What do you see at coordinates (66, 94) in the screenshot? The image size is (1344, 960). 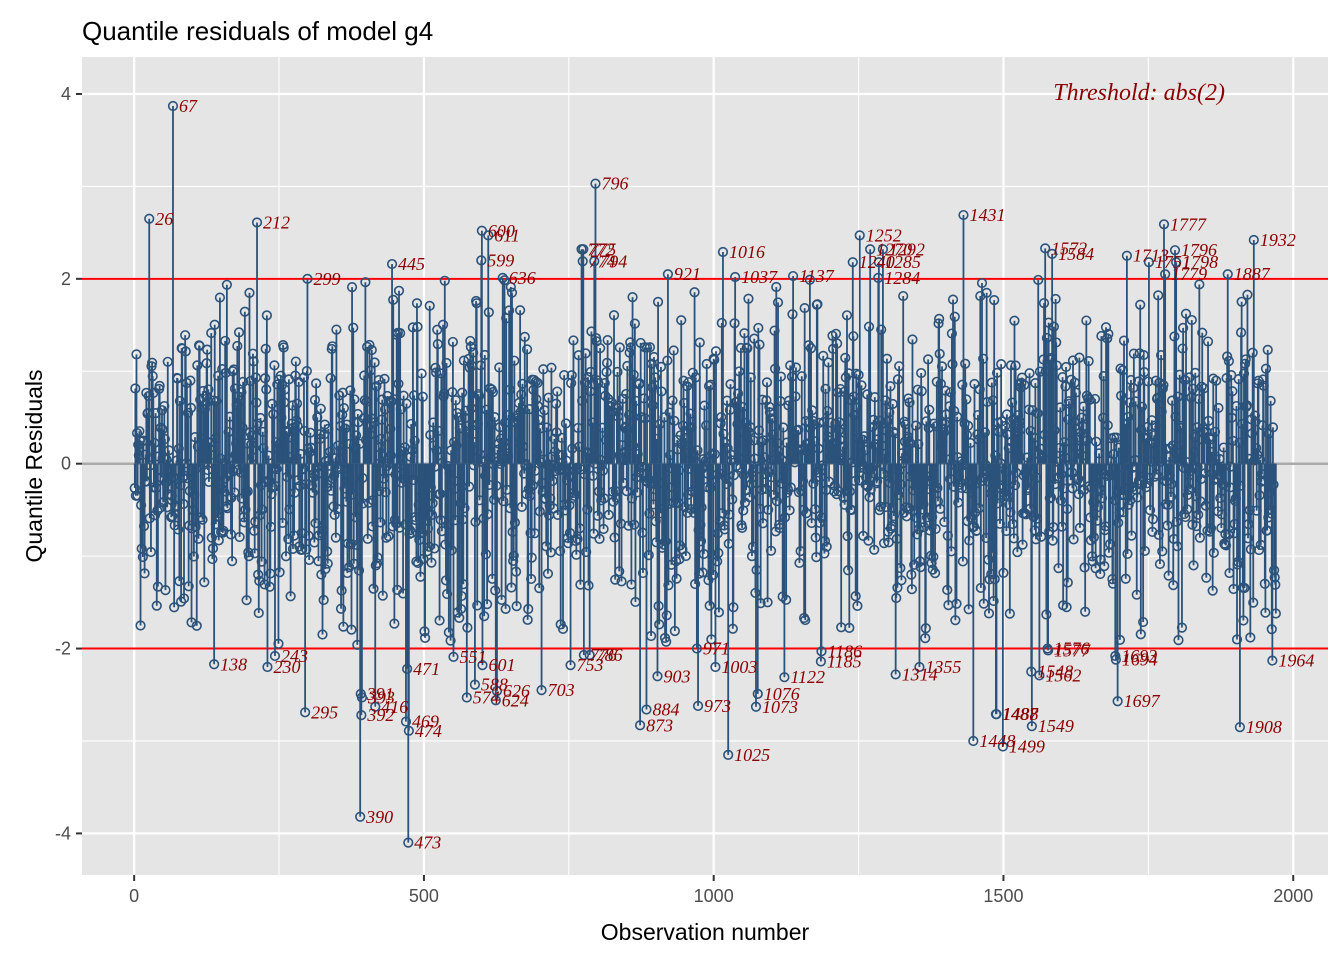 I see `y-tick-label: 4` at bounding box center [66, 94].